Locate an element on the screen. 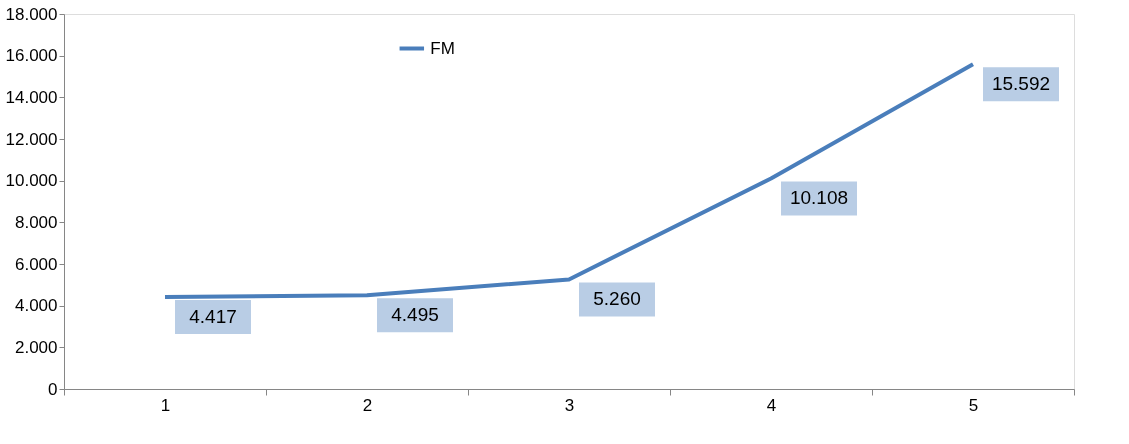 This screenshot has width=1129, height=444. legend-label: FM is located at coordinates (442, 48).